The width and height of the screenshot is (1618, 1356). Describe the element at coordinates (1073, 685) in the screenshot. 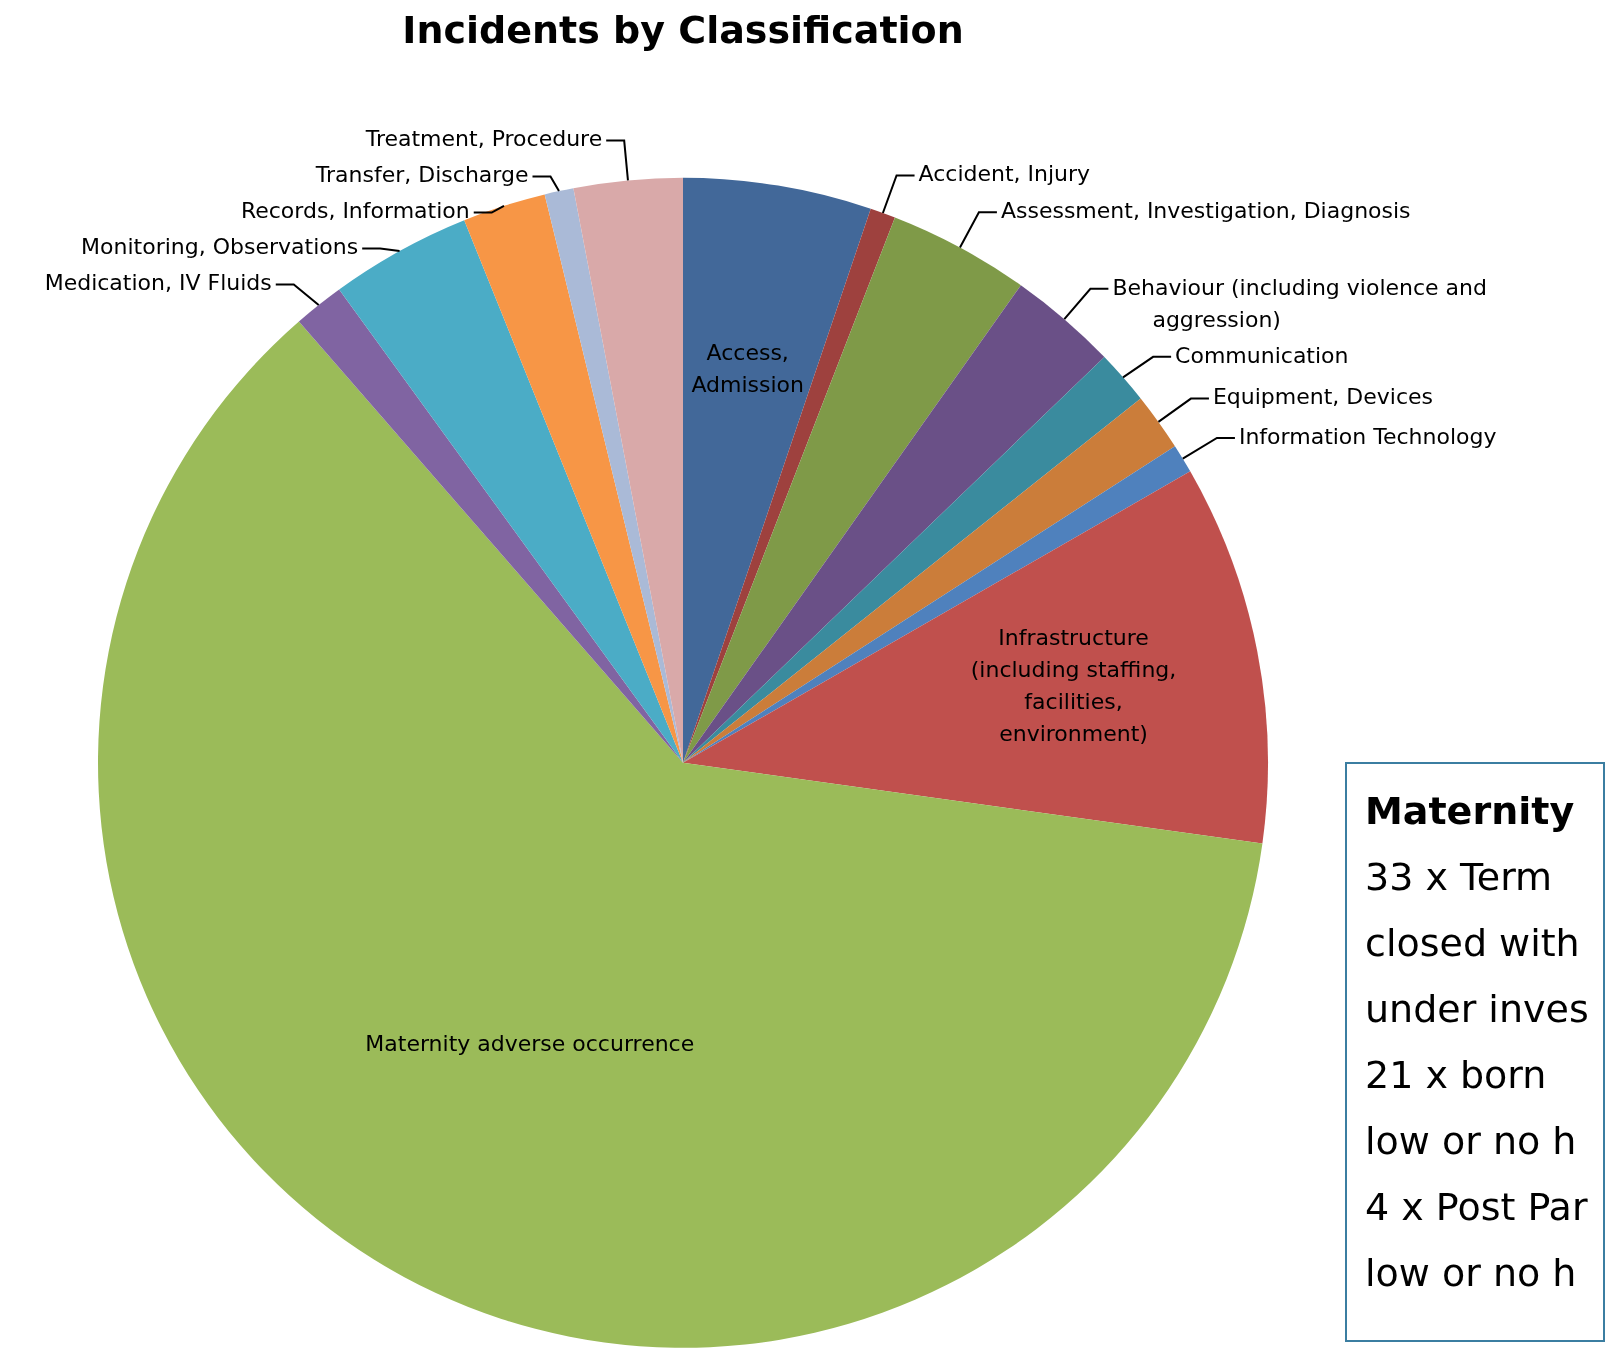

I see `slice-label: Infrastructure (including staffing, facilities, environment)` at that location.